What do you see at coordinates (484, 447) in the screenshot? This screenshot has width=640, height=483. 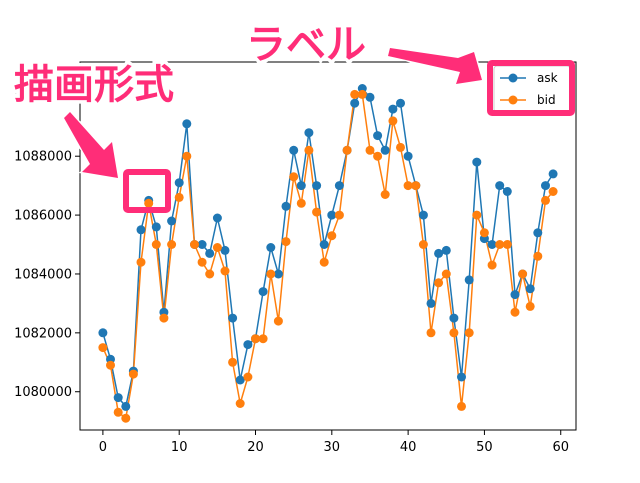 I see `x-tick-label: 50` at bounding box center [484, 447].